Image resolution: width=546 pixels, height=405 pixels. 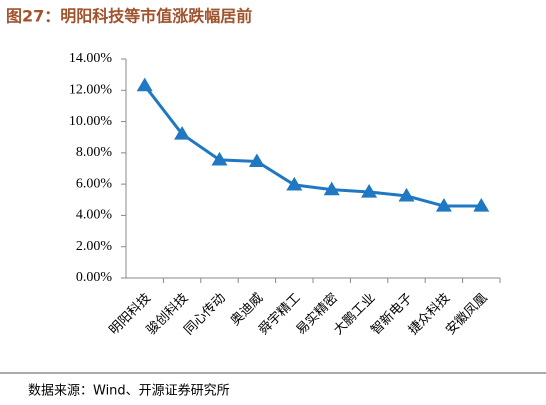 What do you see at coordinates (204, 314) in the screenshot?
I see `x-tick-label: 同心传动` at bounding box center [204, 314].